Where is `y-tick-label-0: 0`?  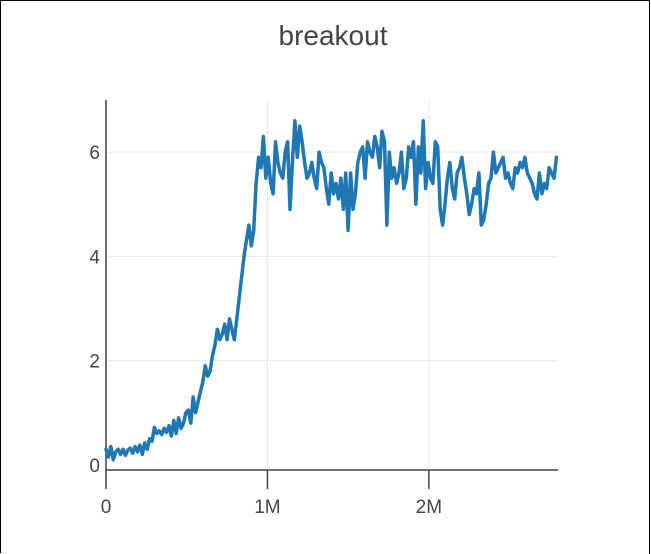 y-tick-label-0: 0 is located at coordinates (94, 466).